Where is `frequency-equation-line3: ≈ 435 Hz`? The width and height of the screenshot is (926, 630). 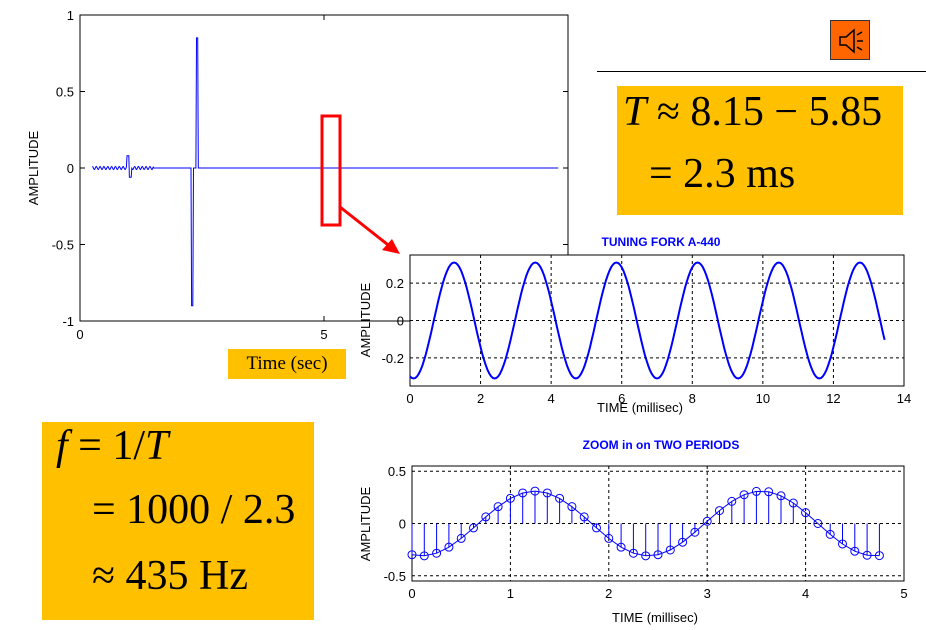
frequency-equation-line3: ≈ 435 Hz is located at coordinates (170, 576).